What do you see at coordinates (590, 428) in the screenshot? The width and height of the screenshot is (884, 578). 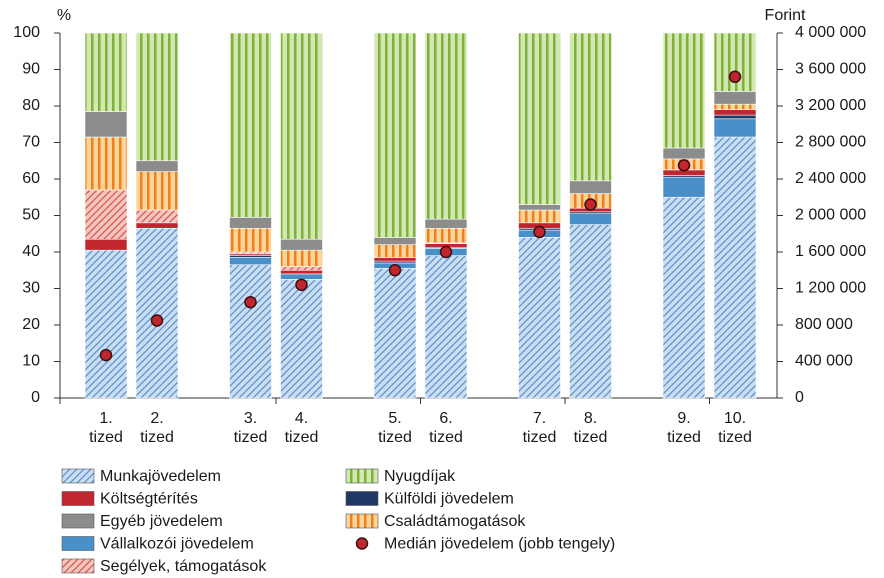 I see `x-tick-label: 8. tized` at bounding box center [590, 428].